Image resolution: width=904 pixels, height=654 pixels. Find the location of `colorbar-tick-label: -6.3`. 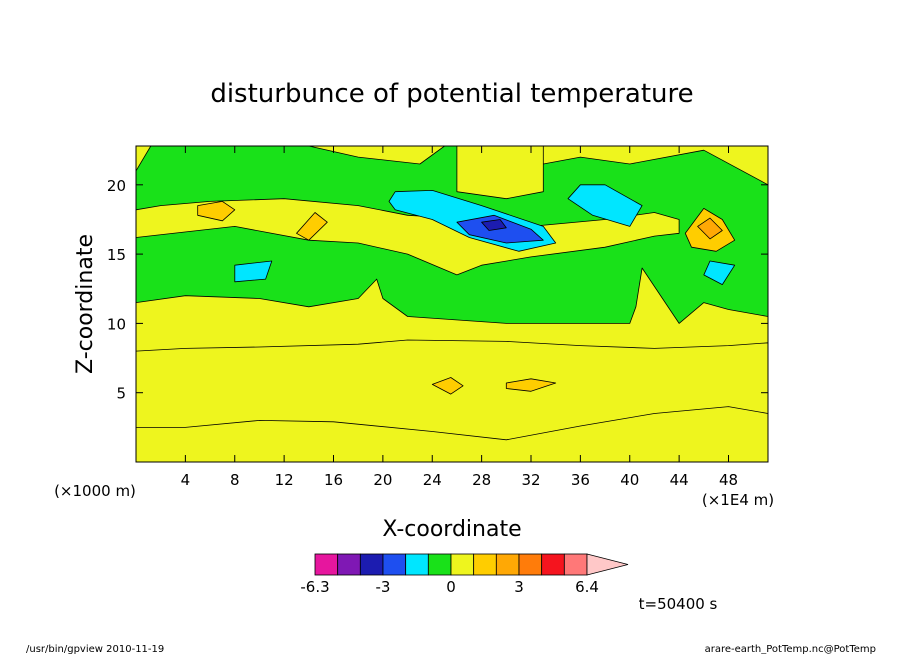

colorbar-tick-label: -6.3 is located at coordinates (314, 587).